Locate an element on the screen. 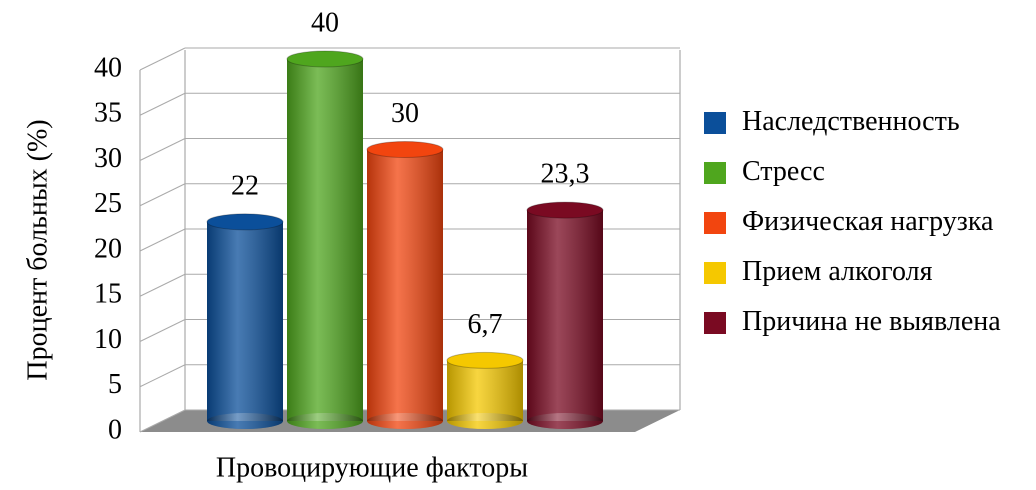 The width and height of the screenshot is (1036, 490). data-label: 6,7 is located at coordinates (485, 324).